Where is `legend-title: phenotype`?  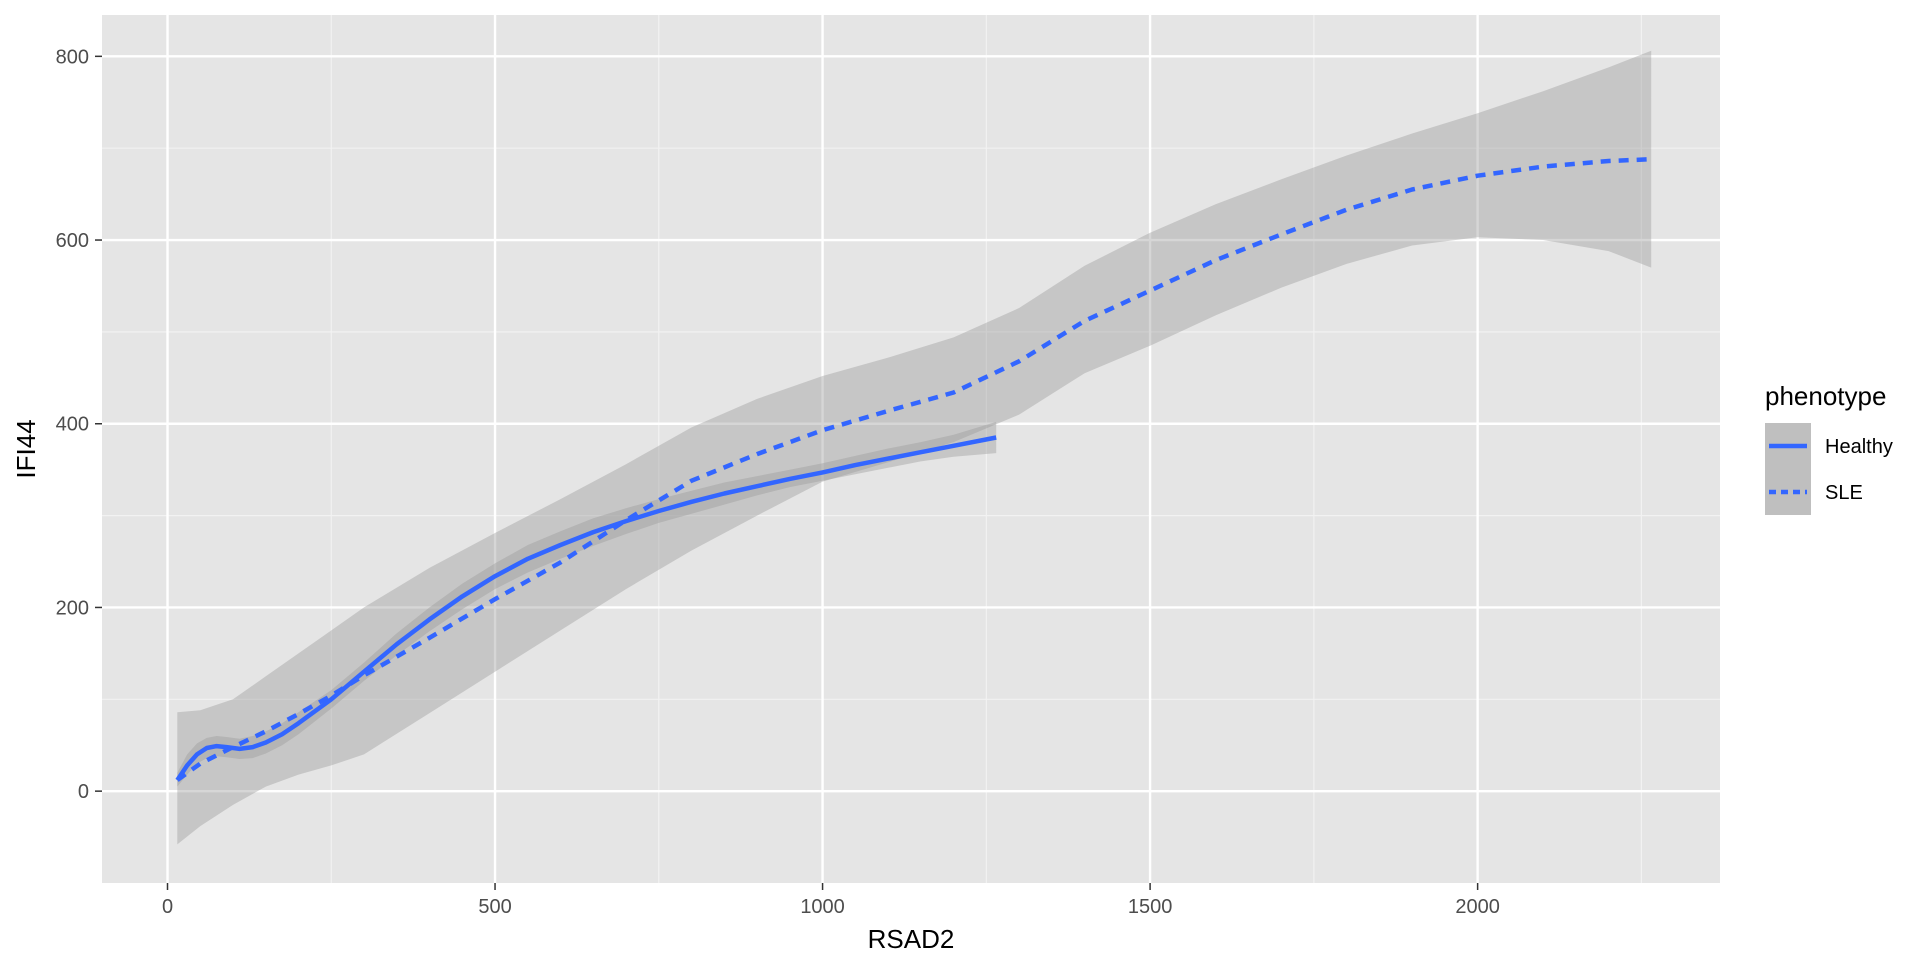
legend-title: phenotype is located at coordinates (1825, 396).